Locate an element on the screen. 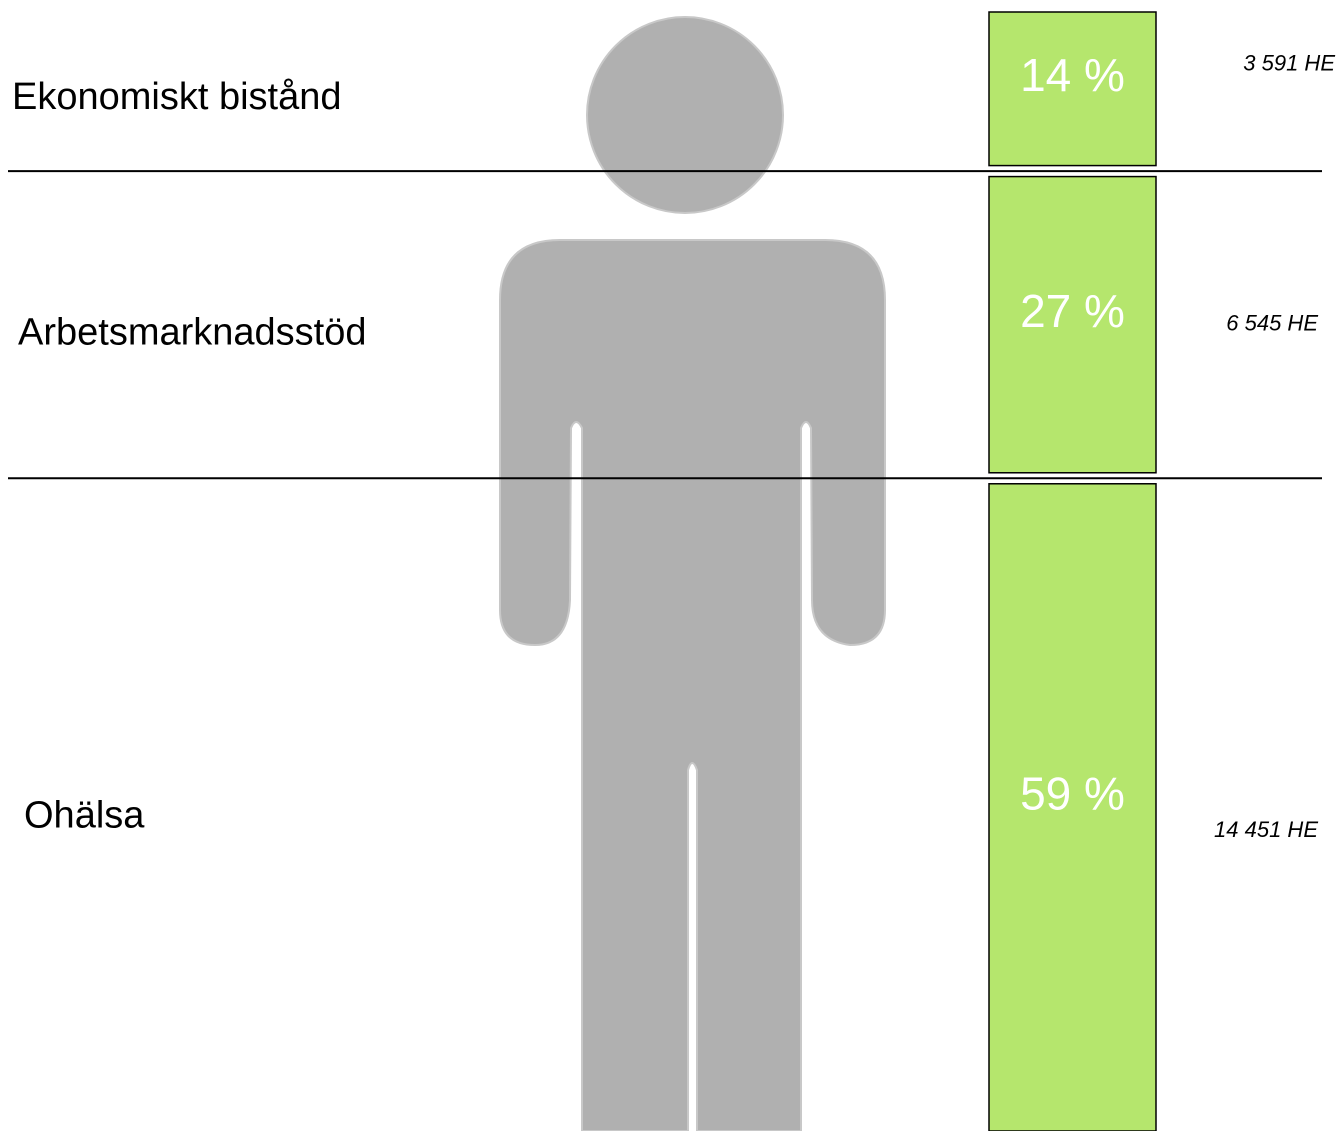  category-label: Ohälsa is located at coordinates (84, 815).